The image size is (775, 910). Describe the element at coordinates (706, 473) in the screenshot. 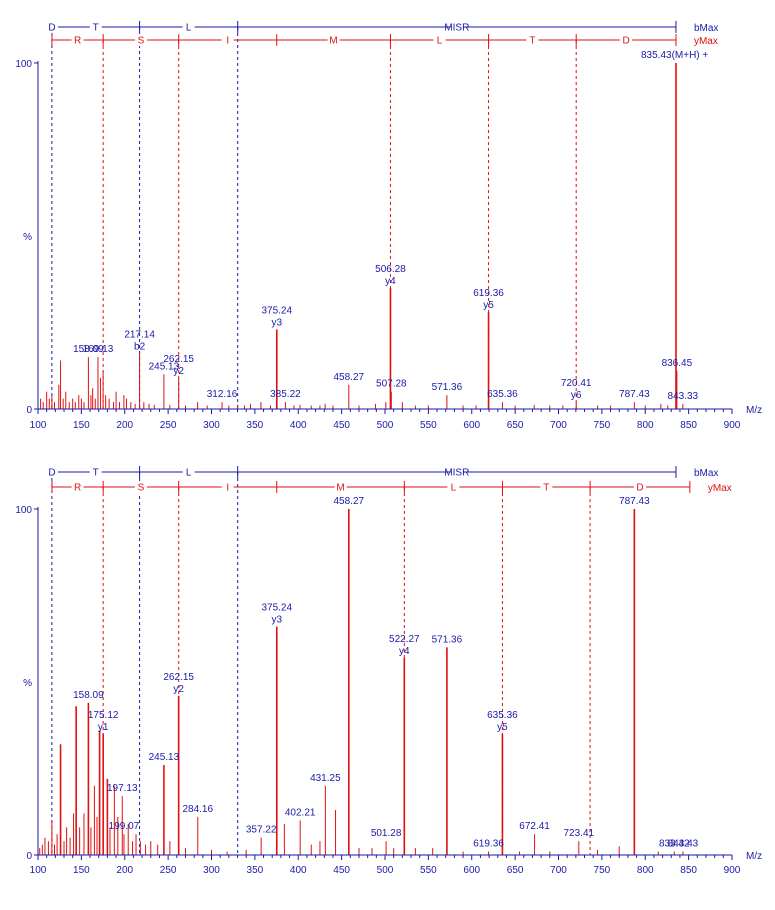

I see `b-ladder-name: bMax` at that location.